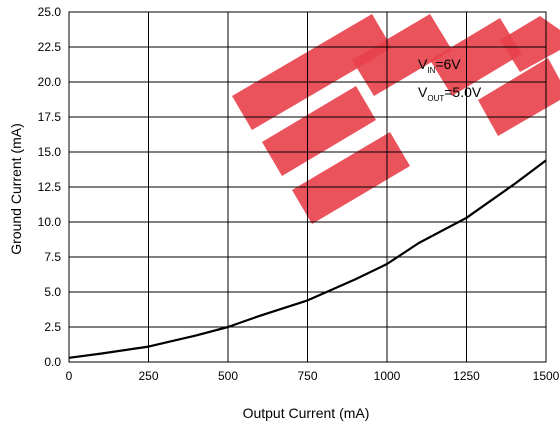  What do you see at coordinates (50, 117) in the screenshot?
I see `y-tick-label: 17.5` at bounding box center [50, 117].